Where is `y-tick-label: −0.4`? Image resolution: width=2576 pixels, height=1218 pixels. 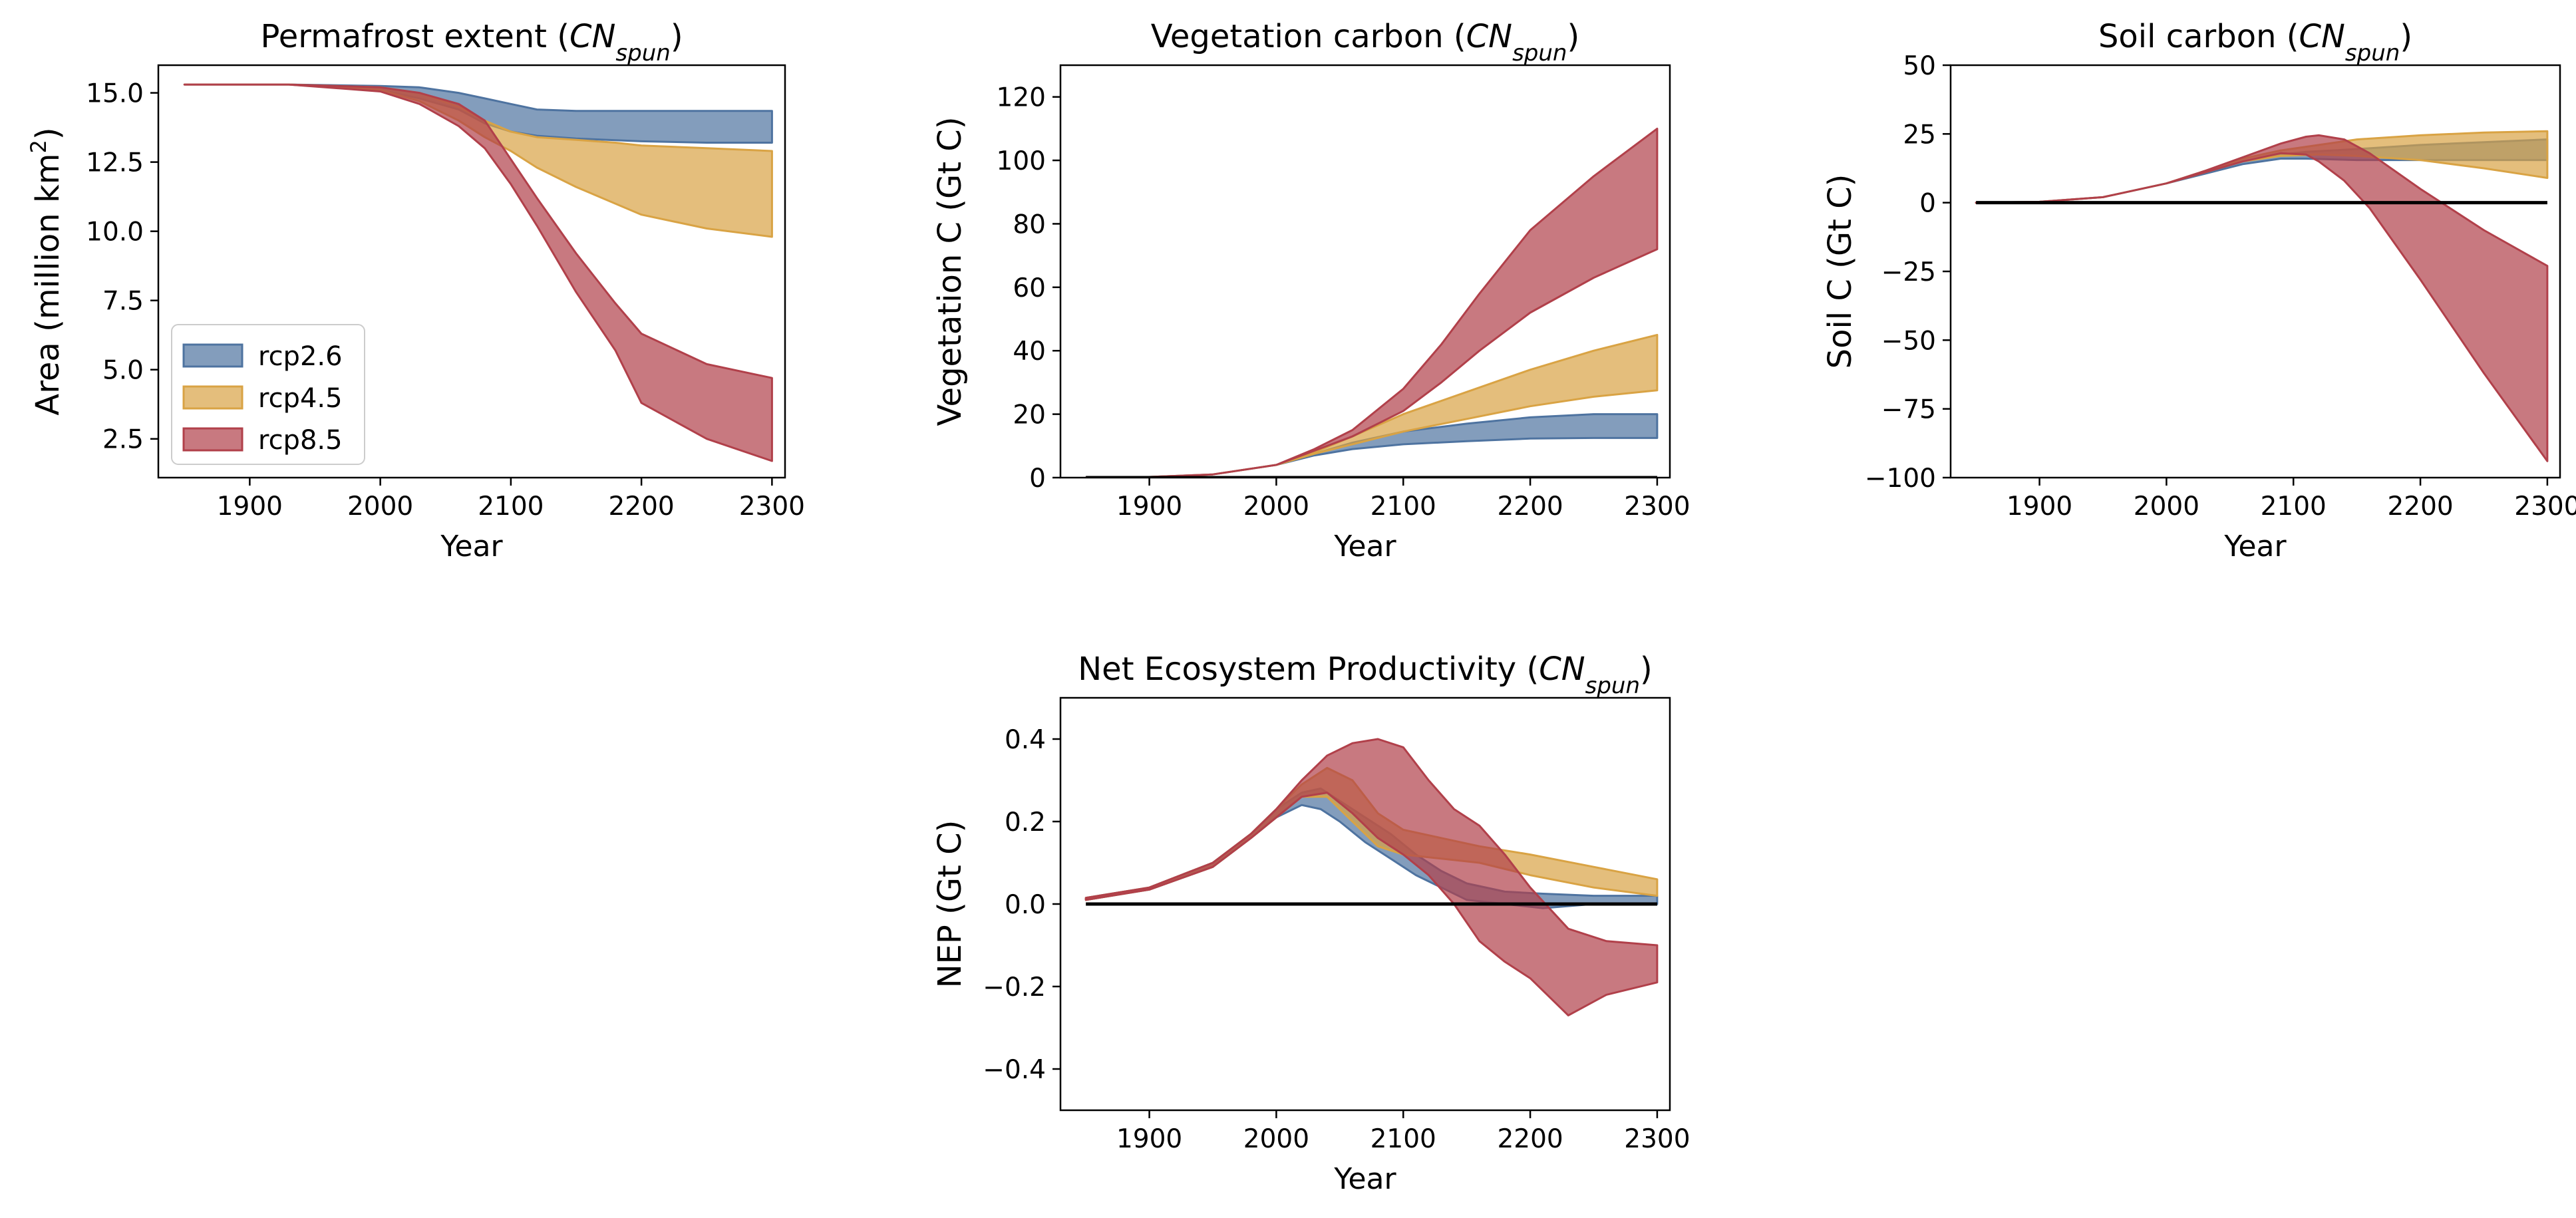
y-tick-label: −0.4 is located at coordinates (1014, 1070).